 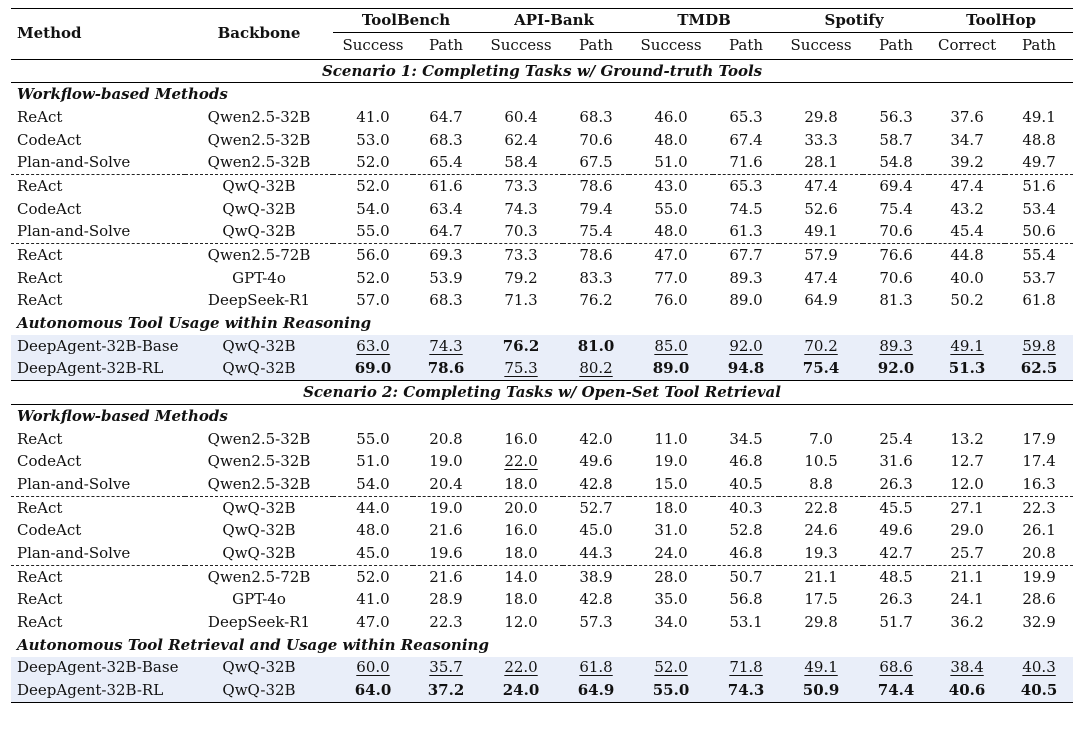 I want to click on value-text: 70.6, so click(x=596, y=139).